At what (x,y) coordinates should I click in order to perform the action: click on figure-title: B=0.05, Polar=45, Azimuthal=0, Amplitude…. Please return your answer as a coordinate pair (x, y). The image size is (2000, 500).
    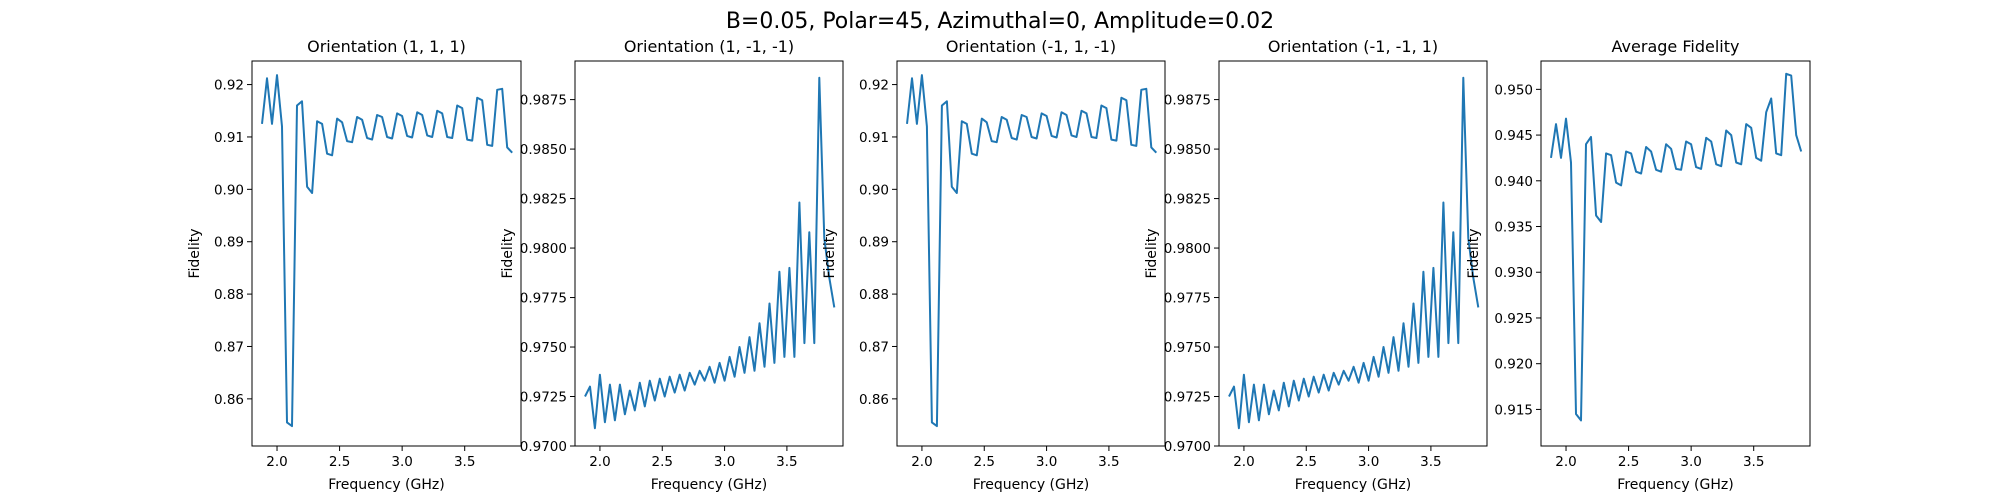
    Looking at the image, I should click on (1000, 21).